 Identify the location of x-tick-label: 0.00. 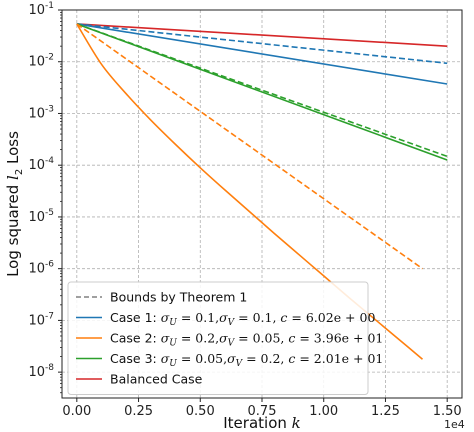
(76, 411).